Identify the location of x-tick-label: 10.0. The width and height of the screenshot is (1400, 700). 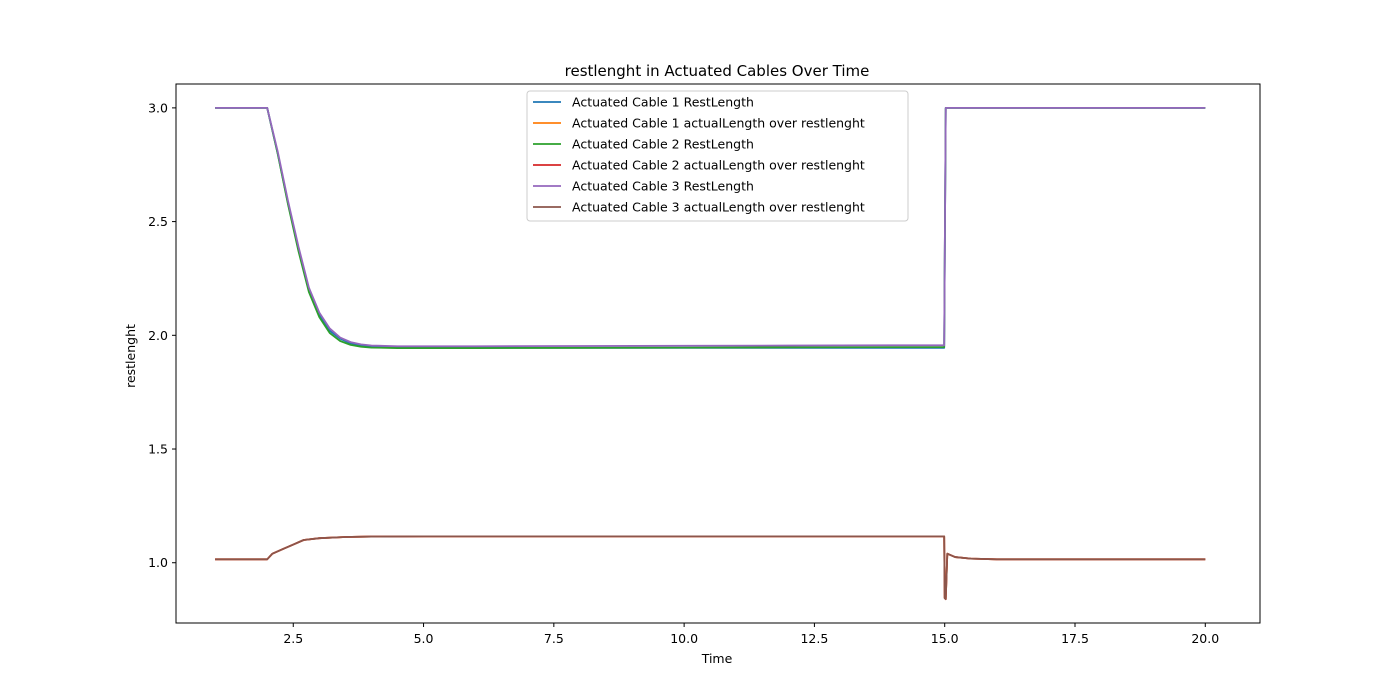
(684, 638).